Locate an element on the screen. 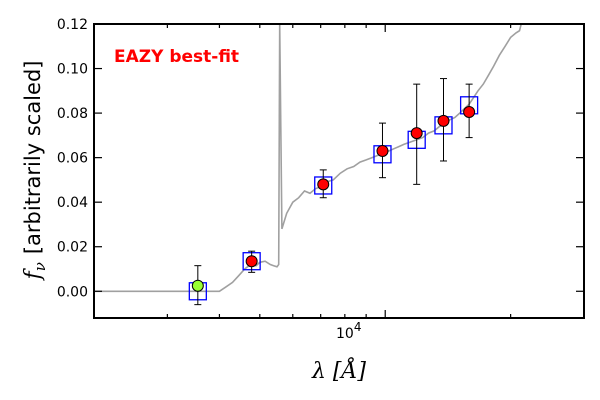 This screenshot has width=600, height=400. y-tick-label-1: 0.02 is located at coordinates (72, 248).